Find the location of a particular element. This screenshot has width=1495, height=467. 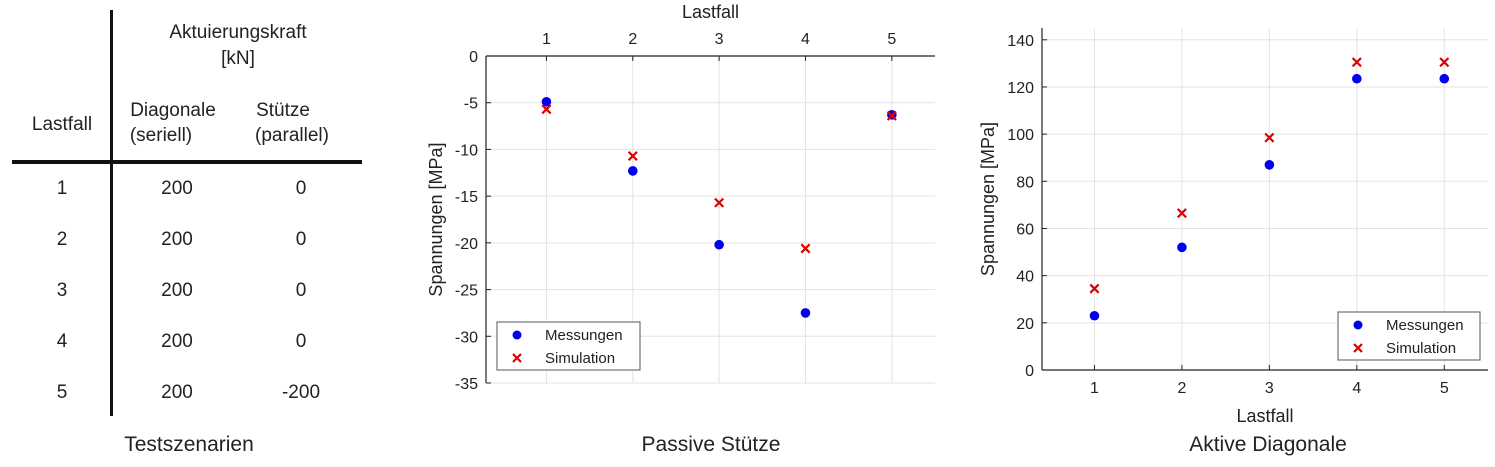

cell-lastfall: 1 is located at coordinates (62, 188).